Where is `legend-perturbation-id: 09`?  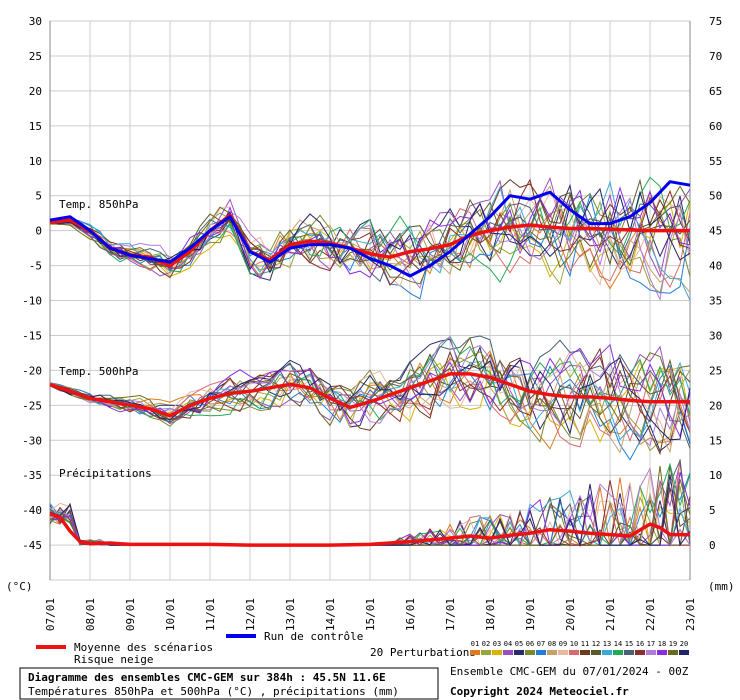 legend-perturbation-id: 09 is located at coordinates (563, 644).